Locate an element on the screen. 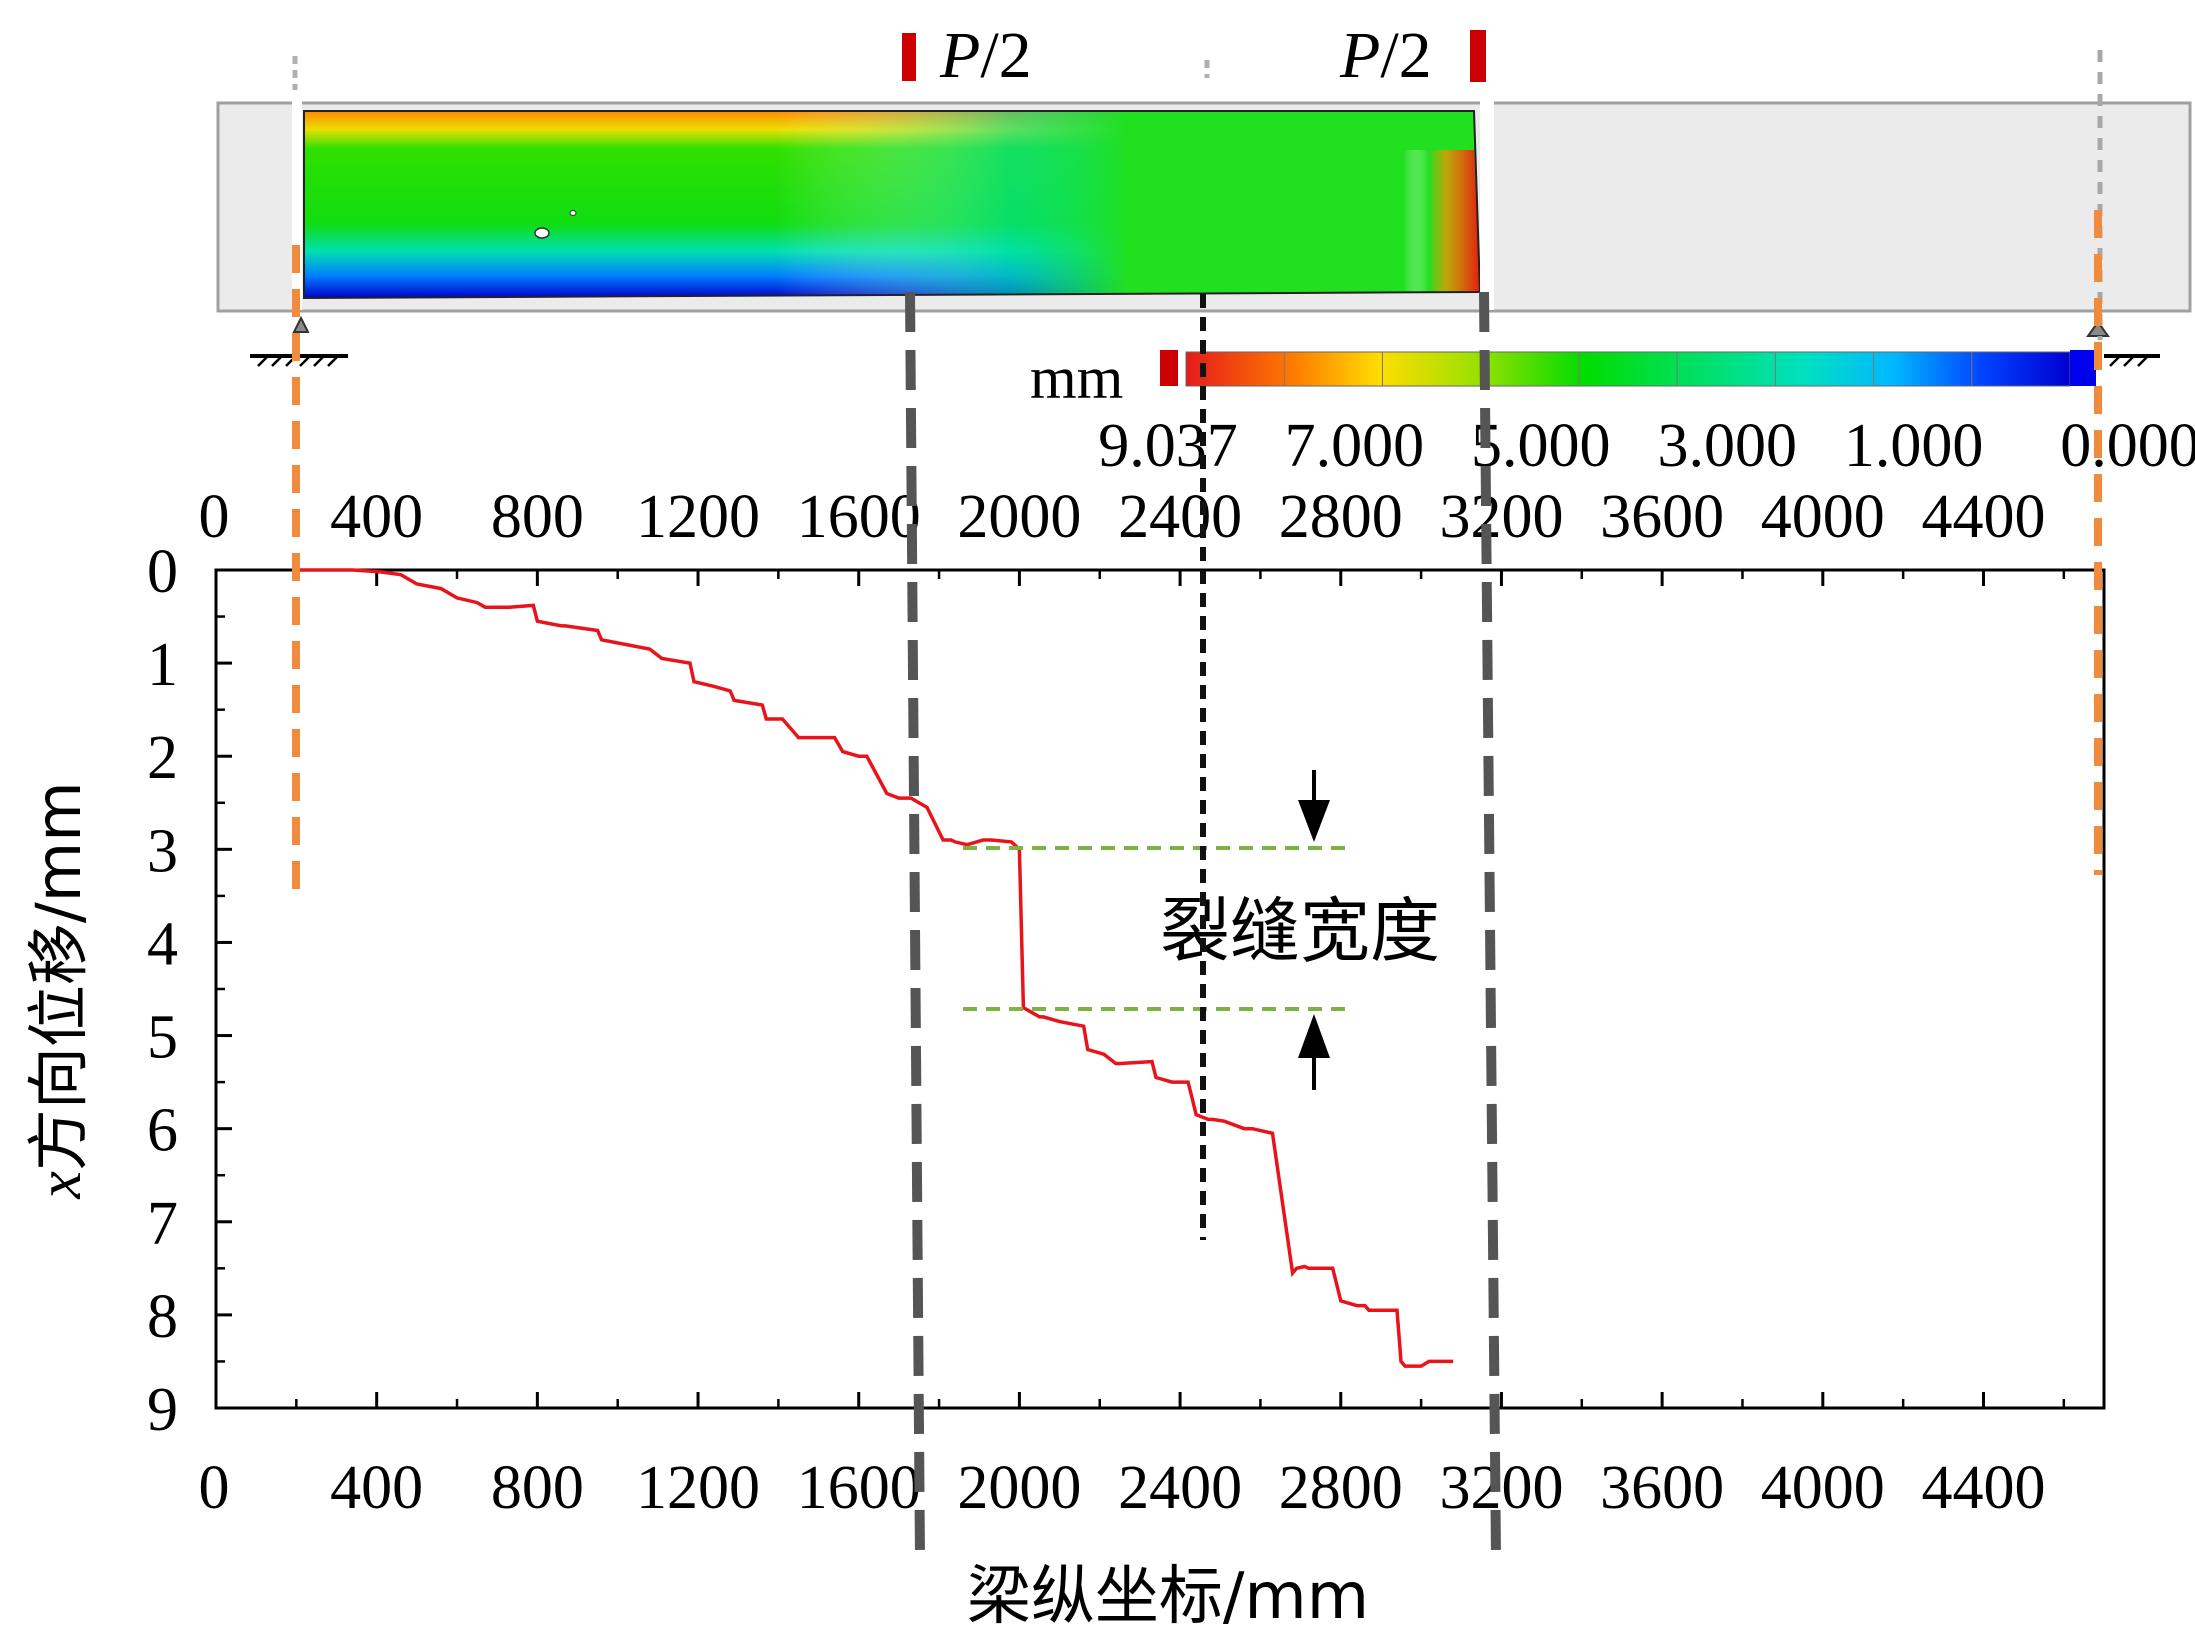 Image resolution: width=2195 pixels, height=1639 pixels. x-tick-label: 1600 is located at coordinates (859, 1488).